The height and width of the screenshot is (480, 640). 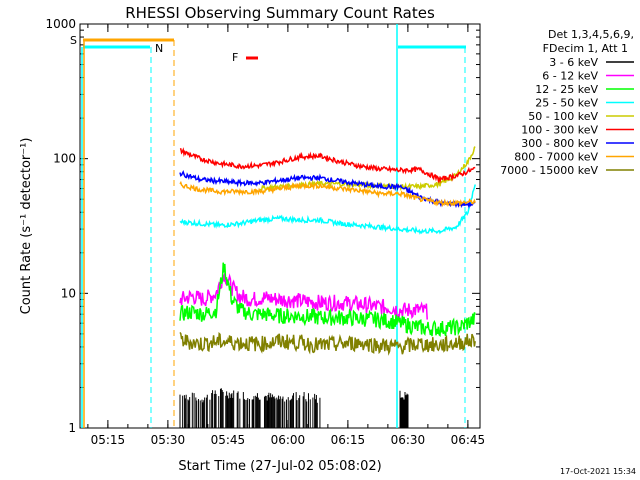 I want to click on x-tick-label: 06:15, so click(x=348, y=440).